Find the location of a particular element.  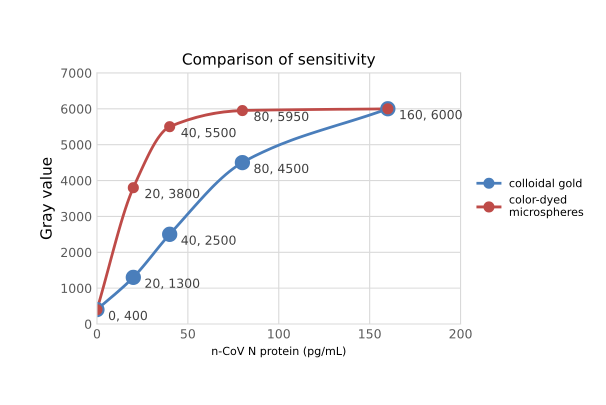

y-tick-label: 1000 is located at coordinates (77, 289).